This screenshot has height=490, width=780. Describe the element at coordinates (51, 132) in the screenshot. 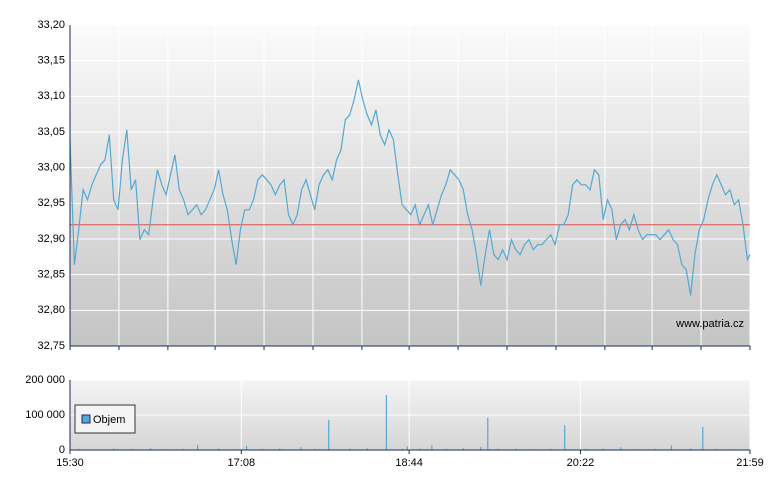

I see `y-tick-label: 33,05` at that location.